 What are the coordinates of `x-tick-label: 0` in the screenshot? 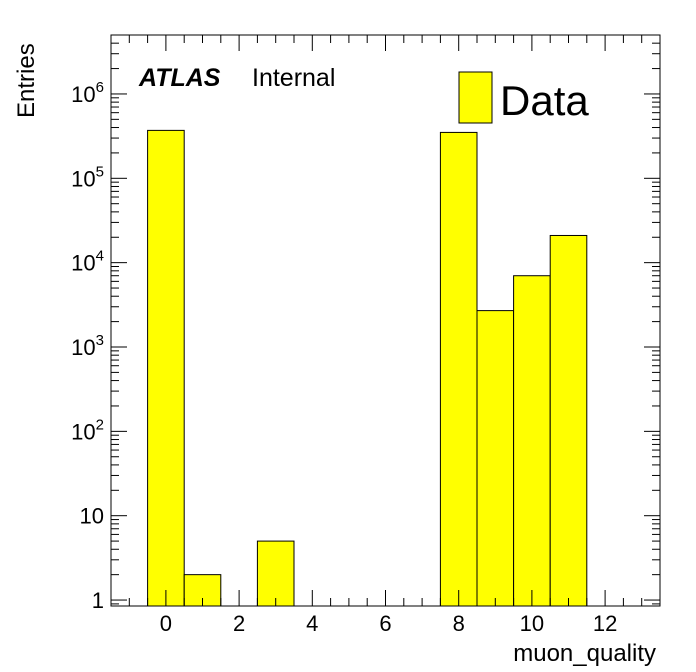 It's located at (166, 623).